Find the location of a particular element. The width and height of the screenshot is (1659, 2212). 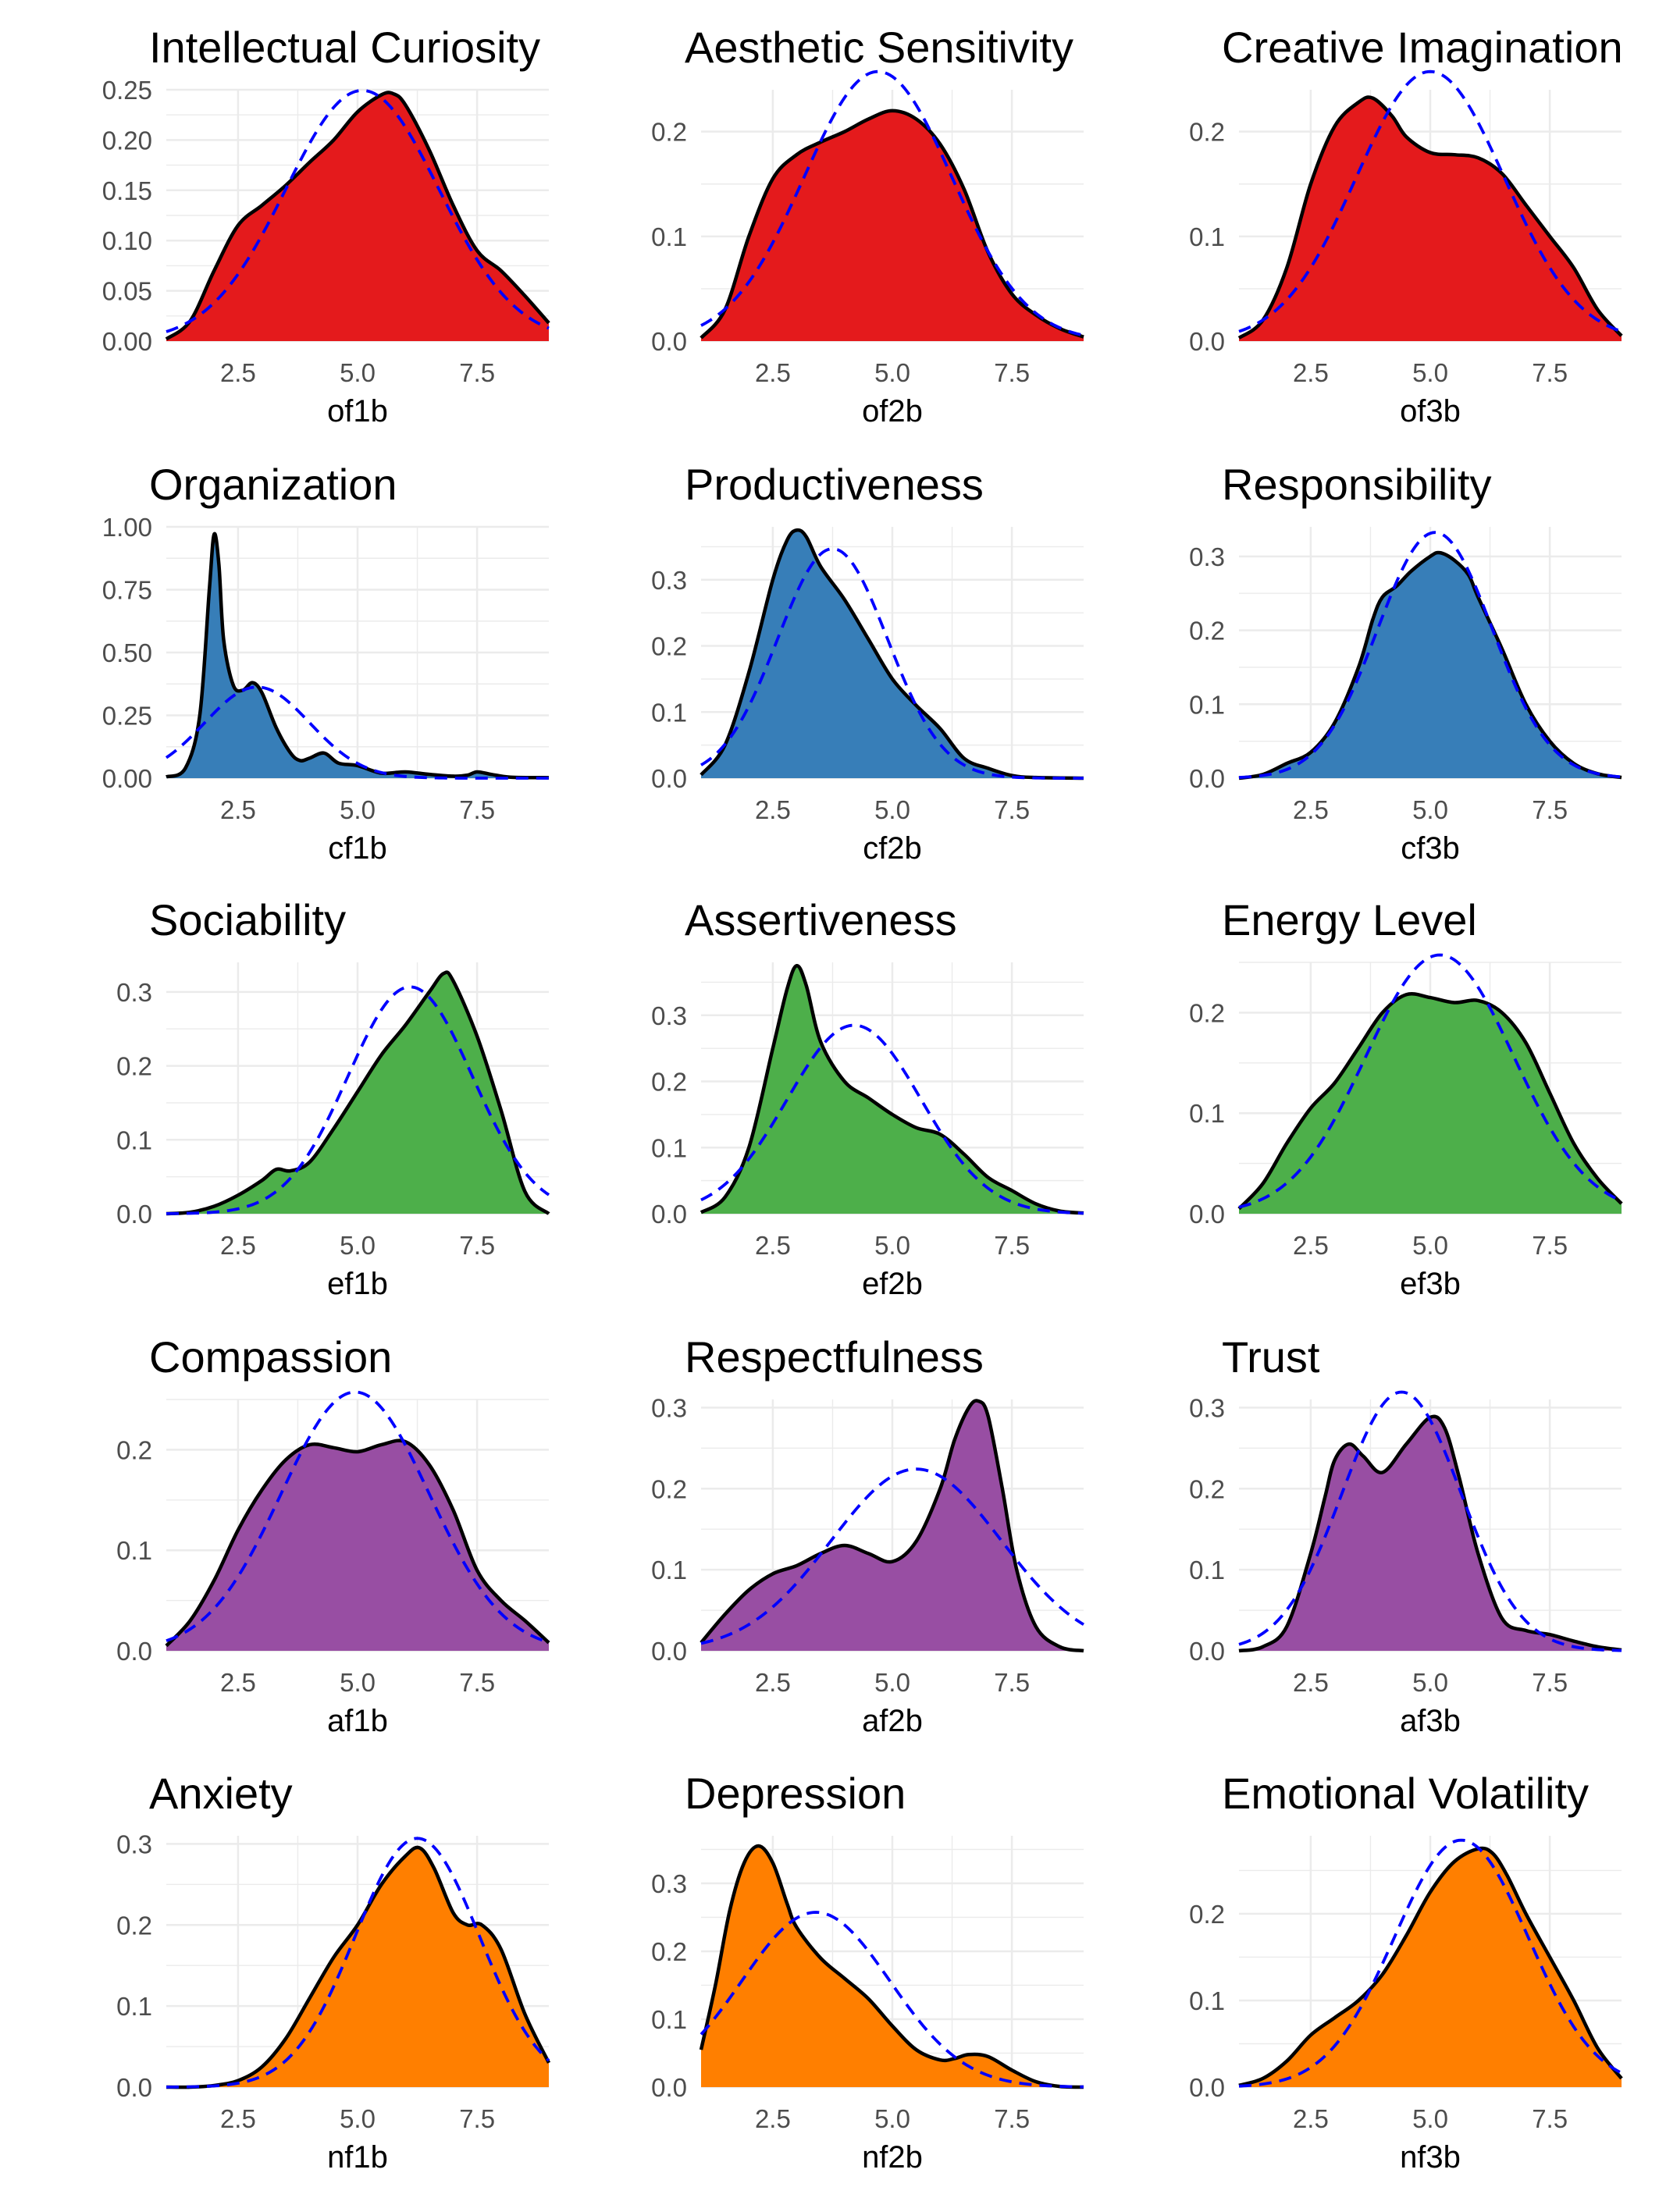

density-panel: 0.0 0.1 0.2 2.5 5.0 7.5 ef3b Energy Level is located at coordinates (1406, 1098).